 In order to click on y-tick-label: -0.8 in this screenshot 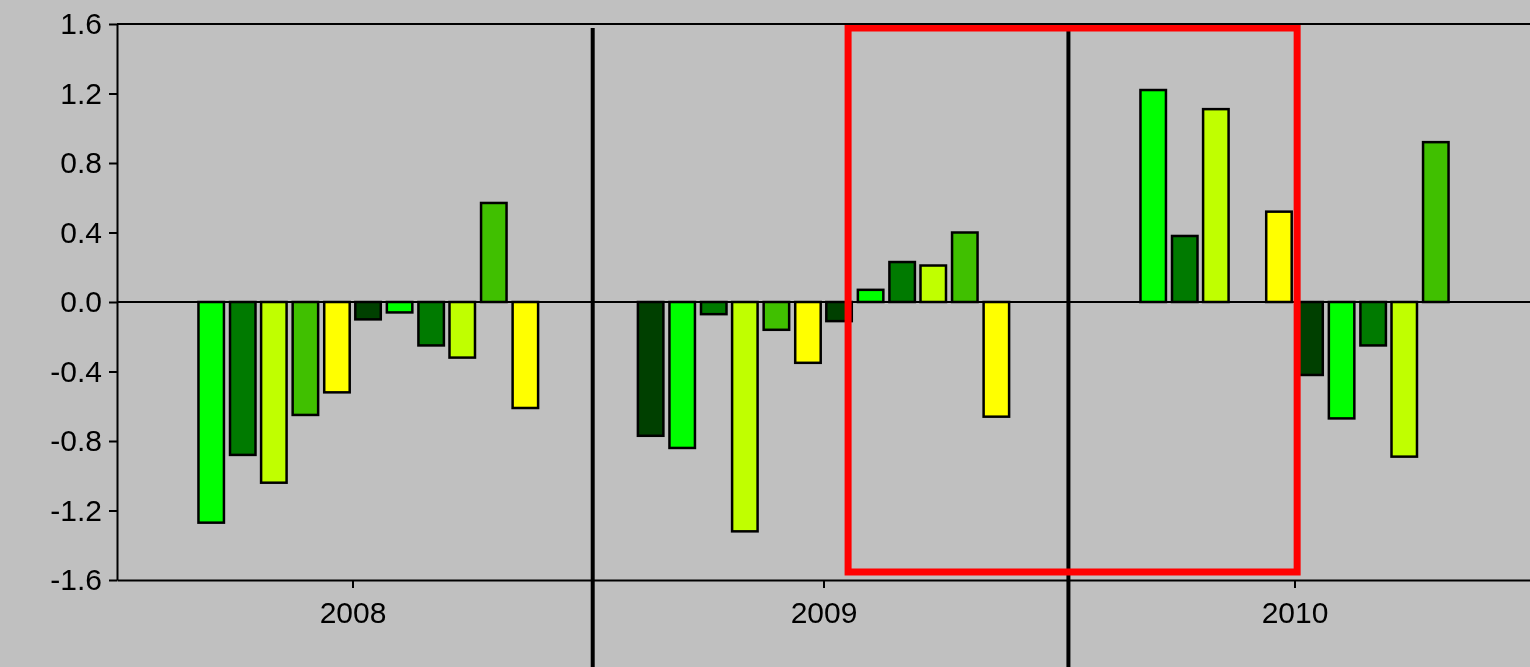, I will do `click(76, 441)`.